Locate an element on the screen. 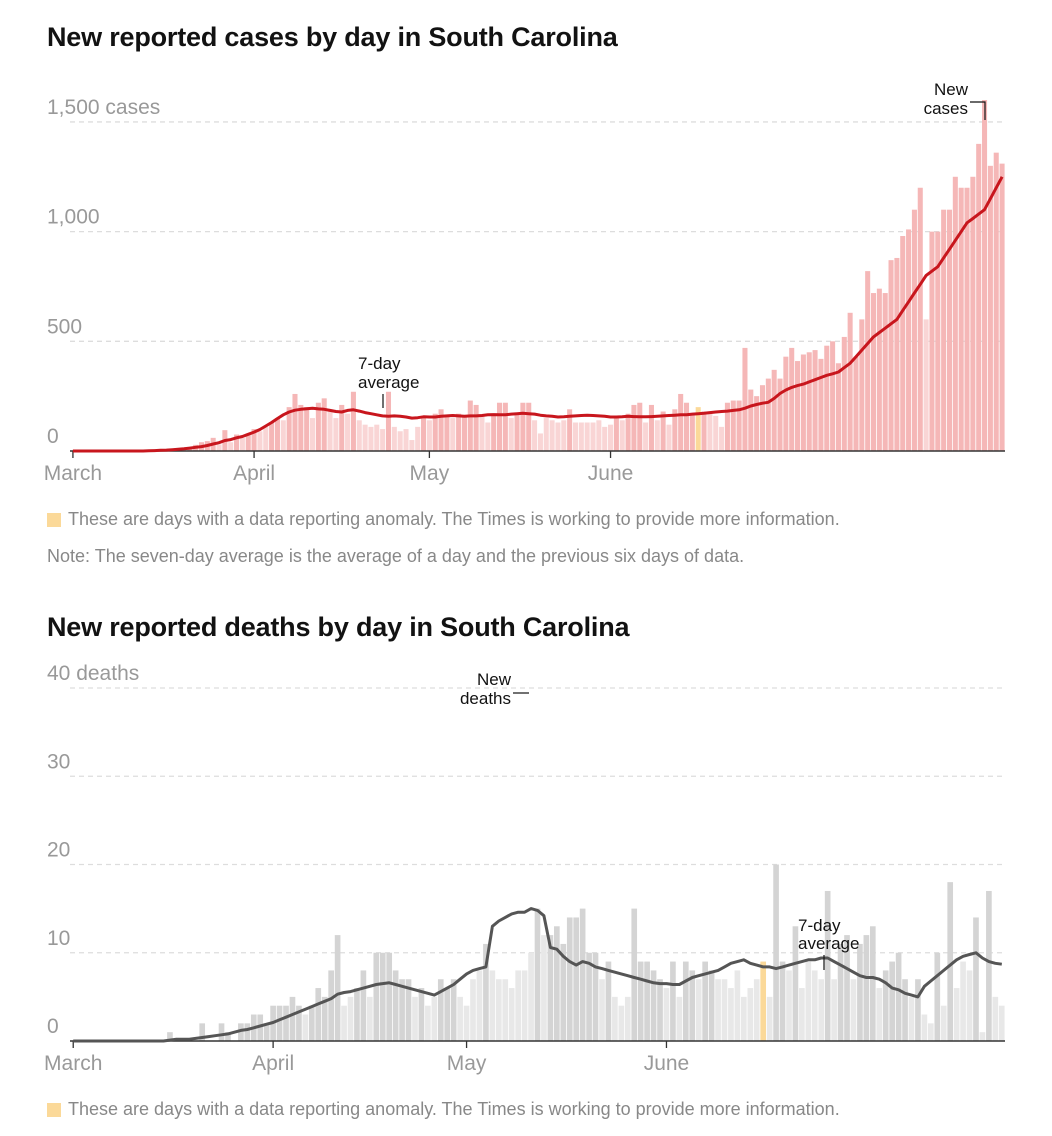 Image resolution: width=1052 pixels, height=1136 pixels. cases-annotation-text: average is located at coordinates (388, 382).